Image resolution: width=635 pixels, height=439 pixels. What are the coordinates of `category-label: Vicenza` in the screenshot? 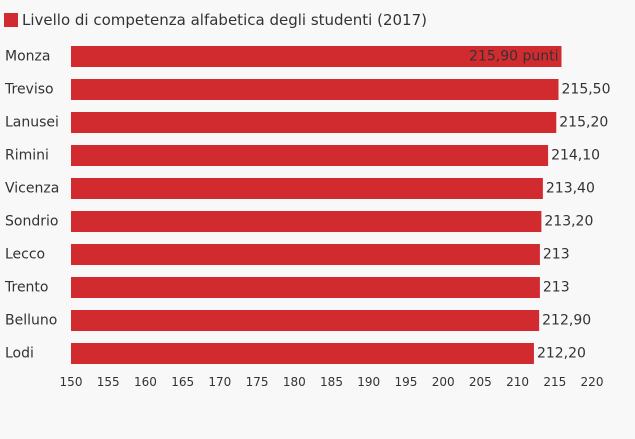 It's located at (32, 189).